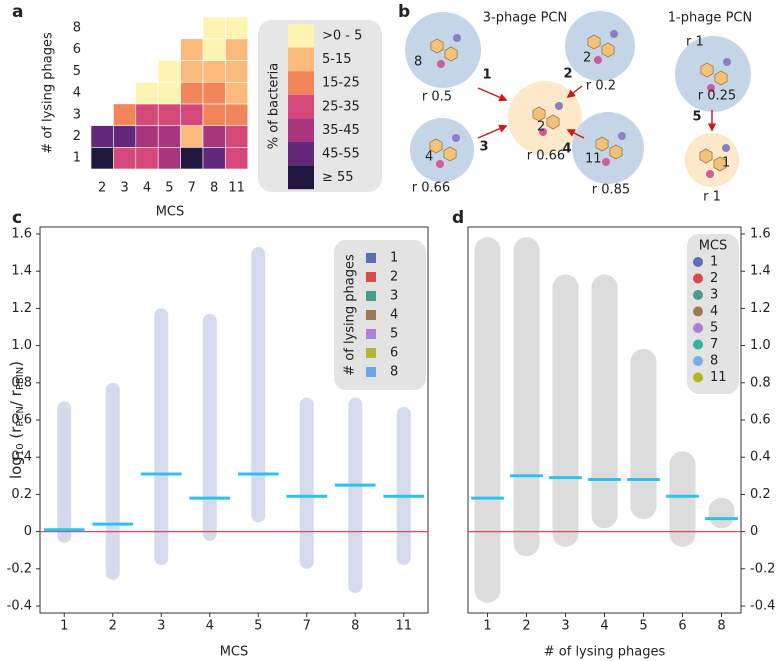 Image resolution: width=776 pixels, height=661 pixels. What do you see at coordinates (77, 158) in the screenshot?
I see `y-tick-label: 1` at bounding box center [77, 158].